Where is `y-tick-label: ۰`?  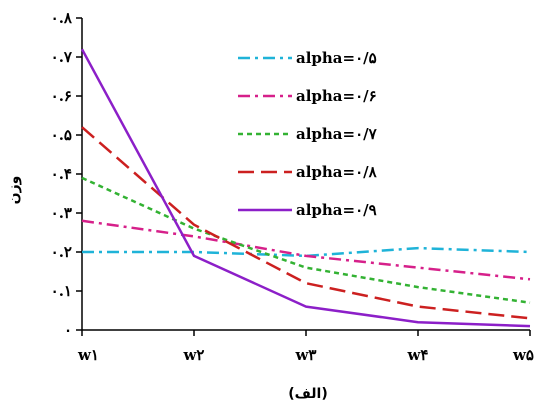 y-tick-label: ۰ is located at coordinates (68, 330).